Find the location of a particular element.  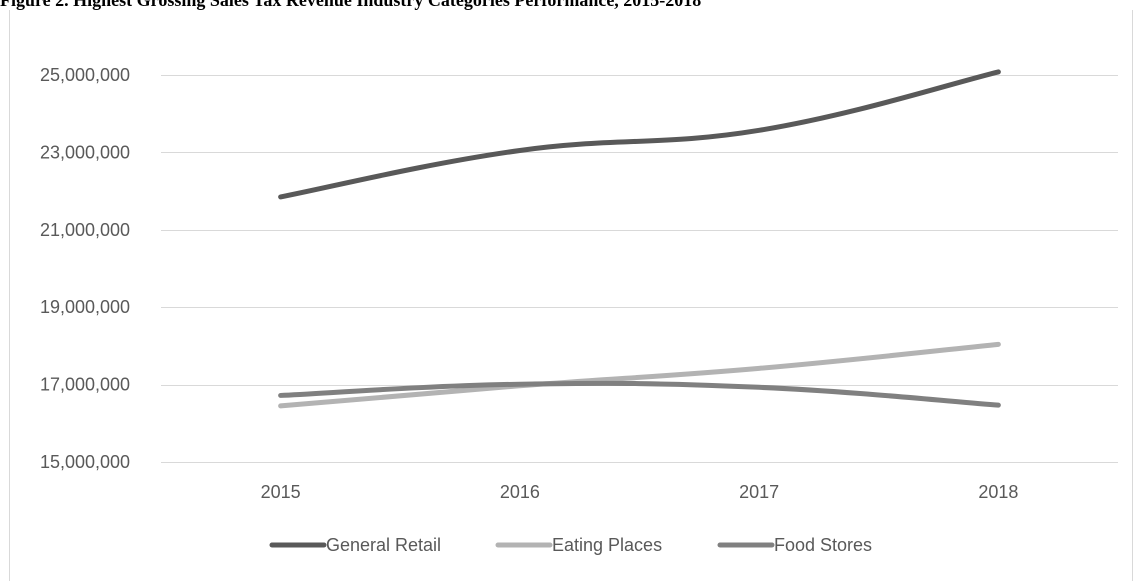

series-line-food-stores is located at coordinates (639, 394).